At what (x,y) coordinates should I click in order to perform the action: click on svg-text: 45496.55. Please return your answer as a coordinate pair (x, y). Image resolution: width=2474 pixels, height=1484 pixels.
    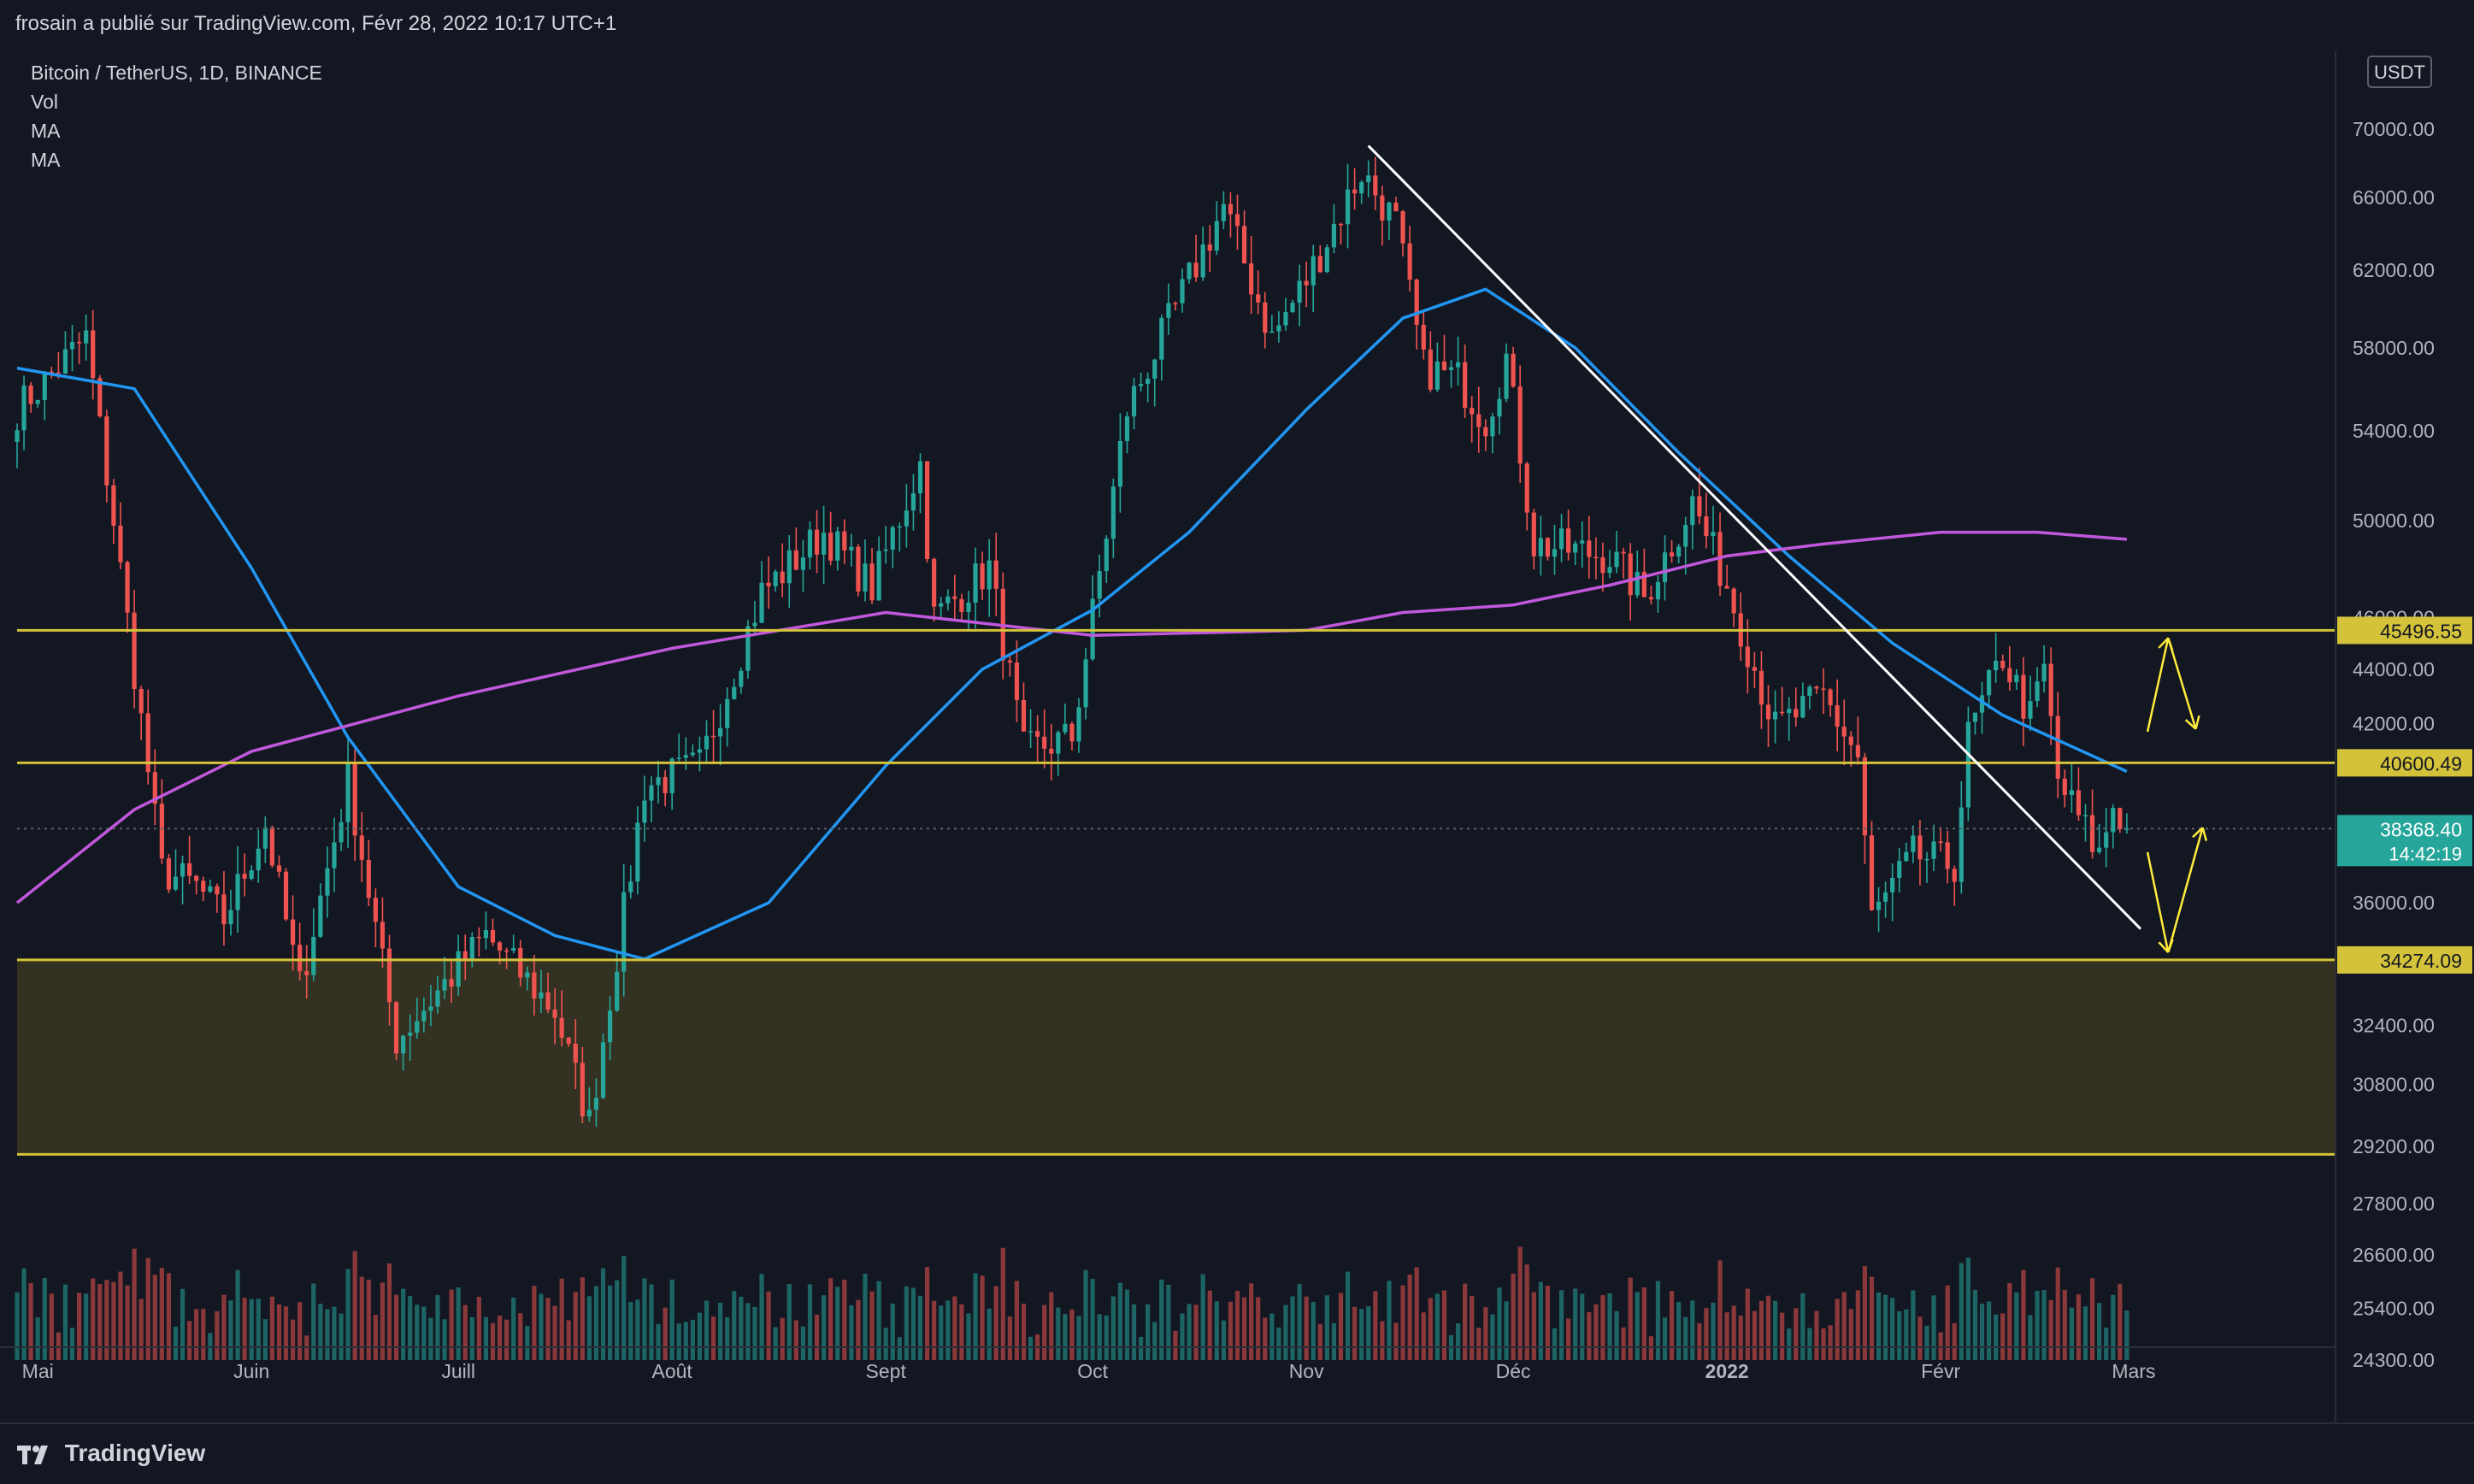
    Looking at the image, I should click on (2421, 631).